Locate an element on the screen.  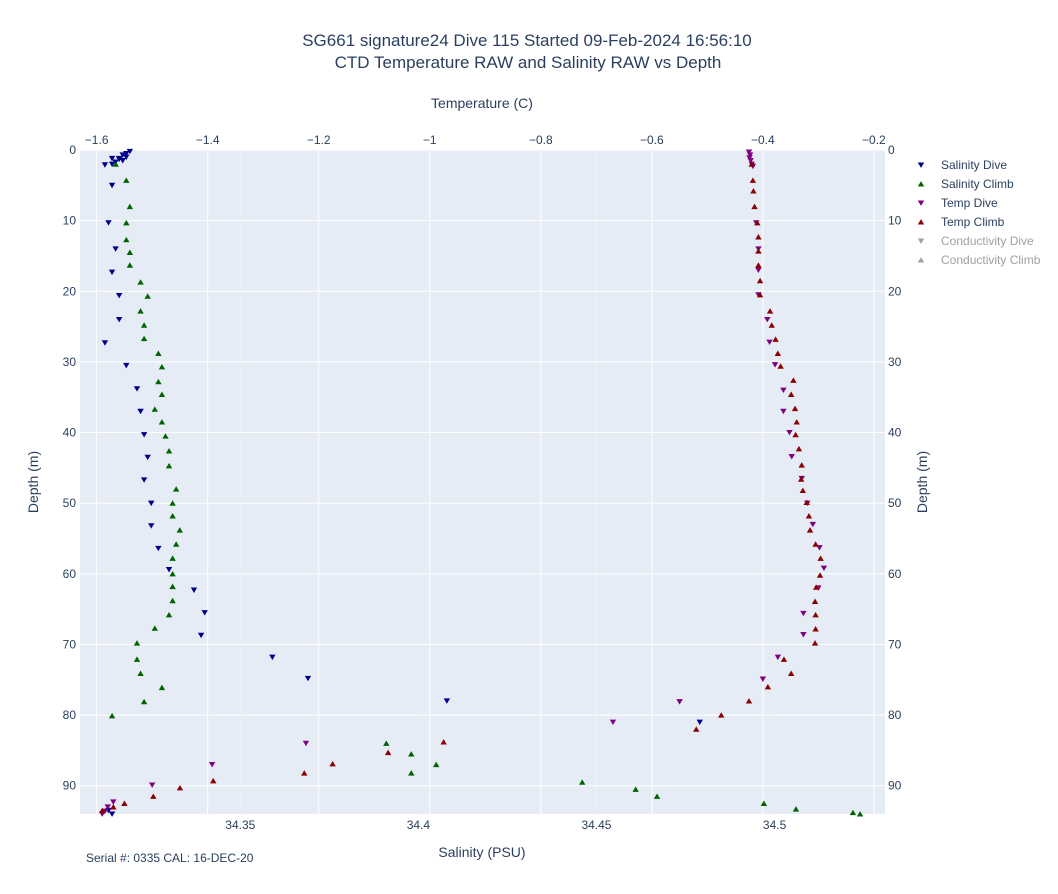
right-axis-title: Depth (m) is located at coordinates (922, 482).